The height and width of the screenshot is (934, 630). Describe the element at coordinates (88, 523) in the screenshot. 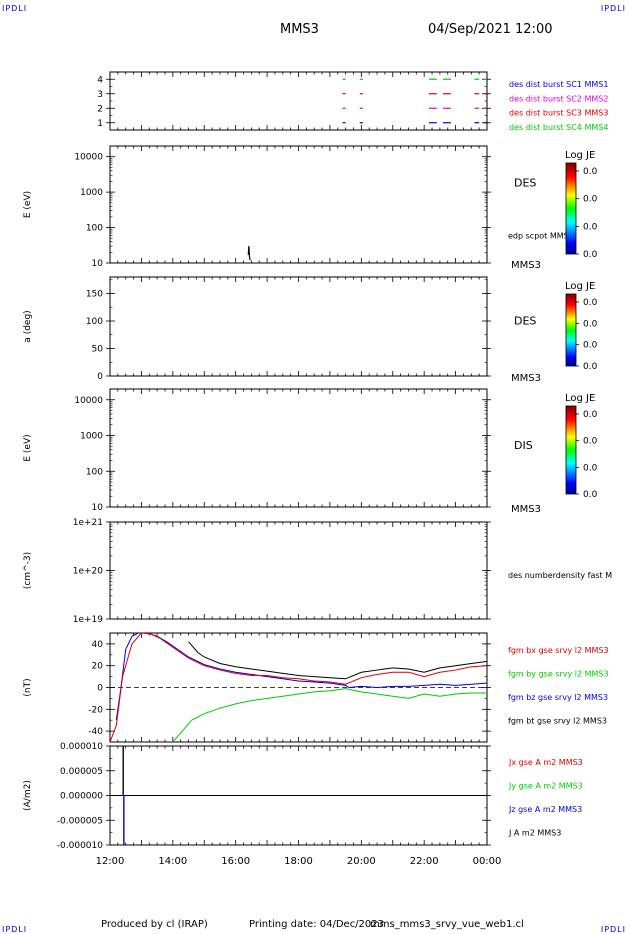

I see `y-tick-label: 1e+21` at that location.